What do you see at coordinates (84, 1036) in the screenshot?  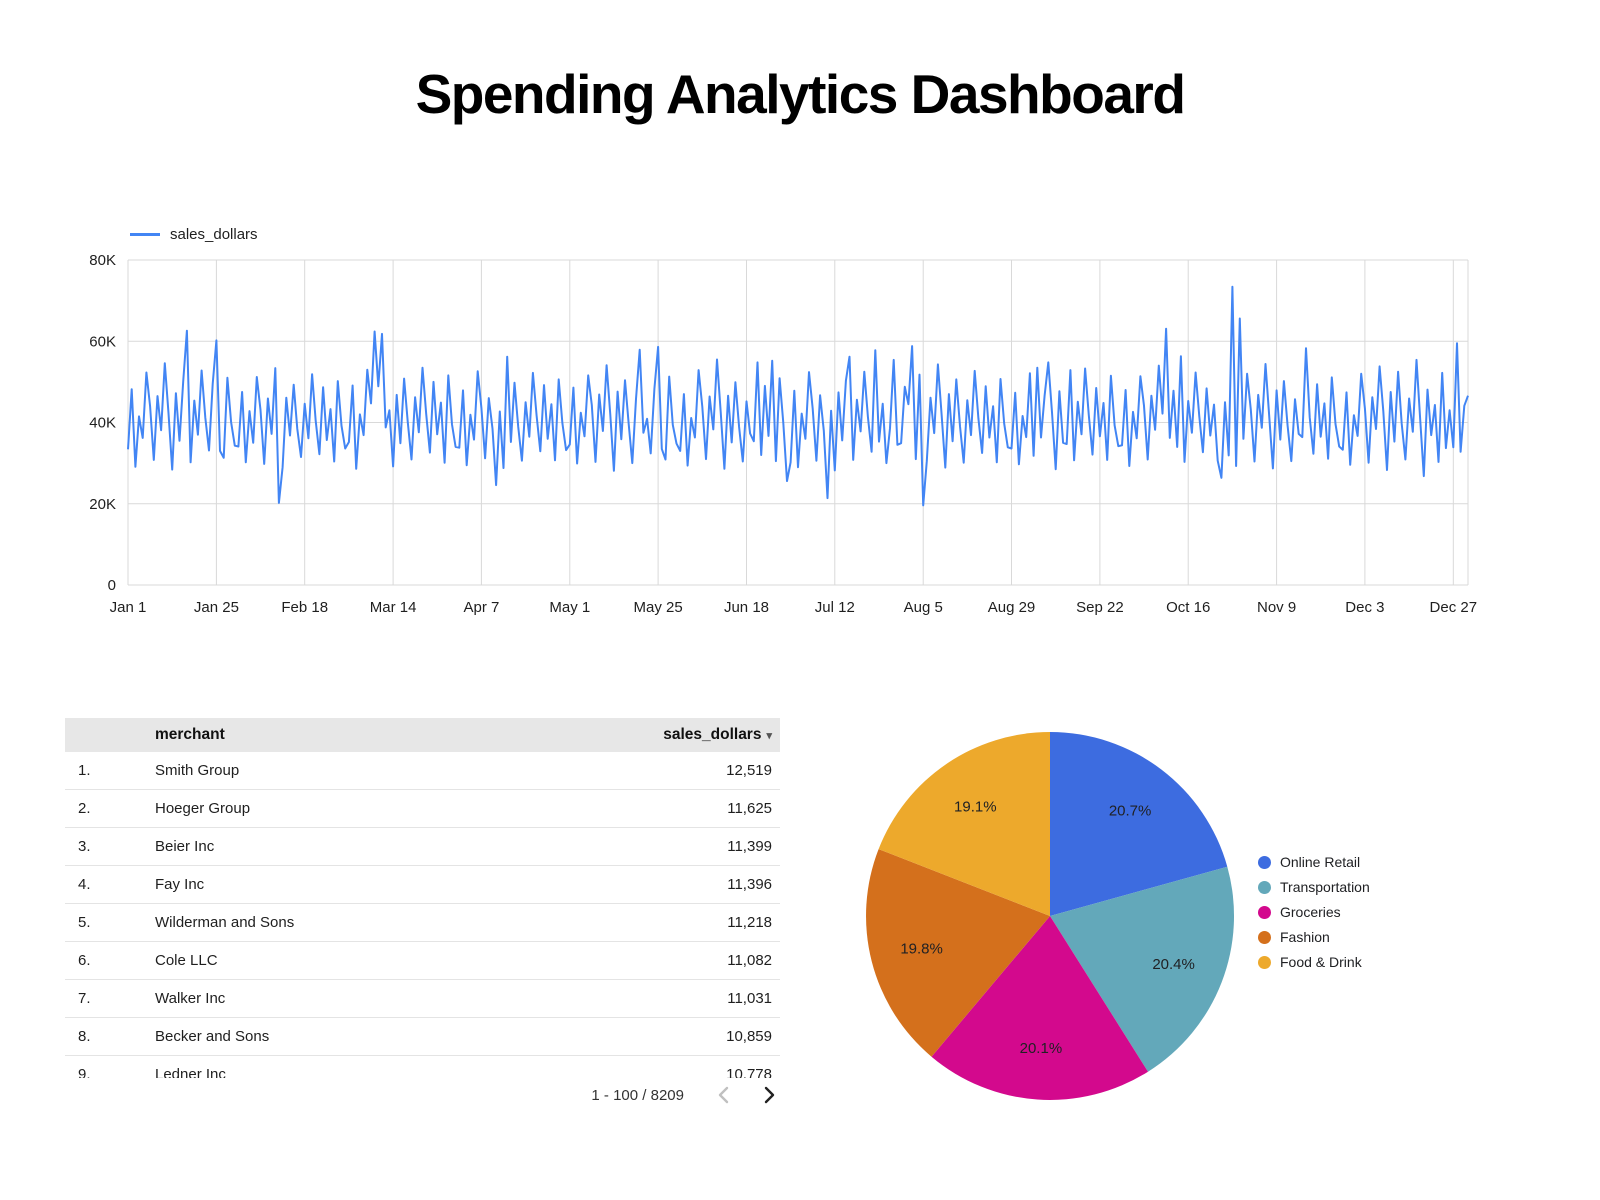 I see `row-rank: 8.` at bounding box center [84, 1036].